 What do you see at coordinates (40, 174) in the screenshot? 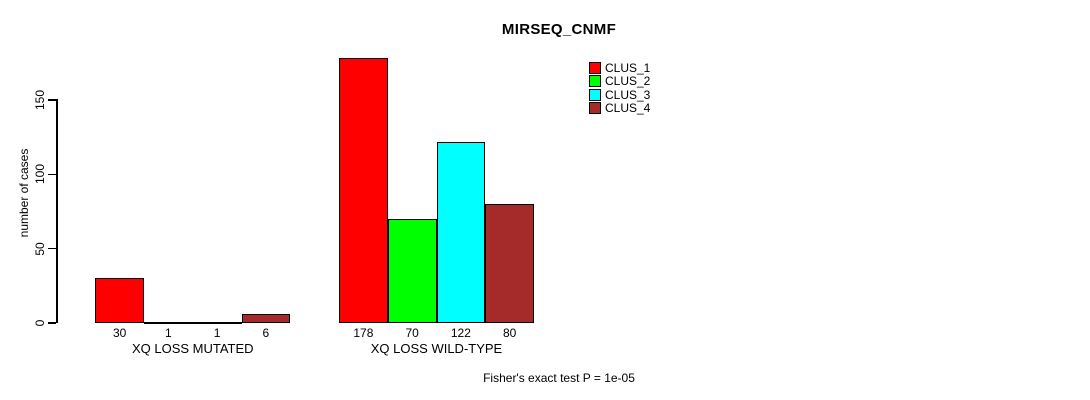
I see `y-tick-label-100: 100` at bounding box center [40, 174].